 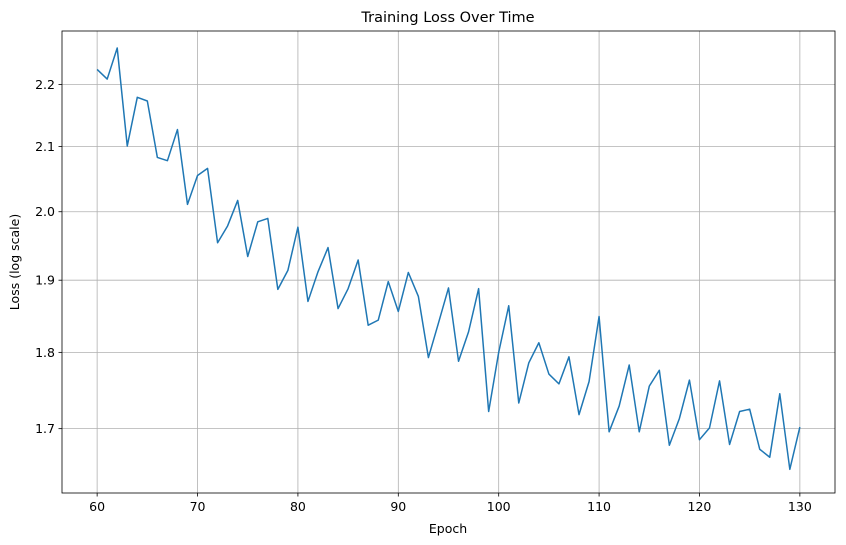 I want to click on x-tick-label: 130, so click(x=800, y=506).